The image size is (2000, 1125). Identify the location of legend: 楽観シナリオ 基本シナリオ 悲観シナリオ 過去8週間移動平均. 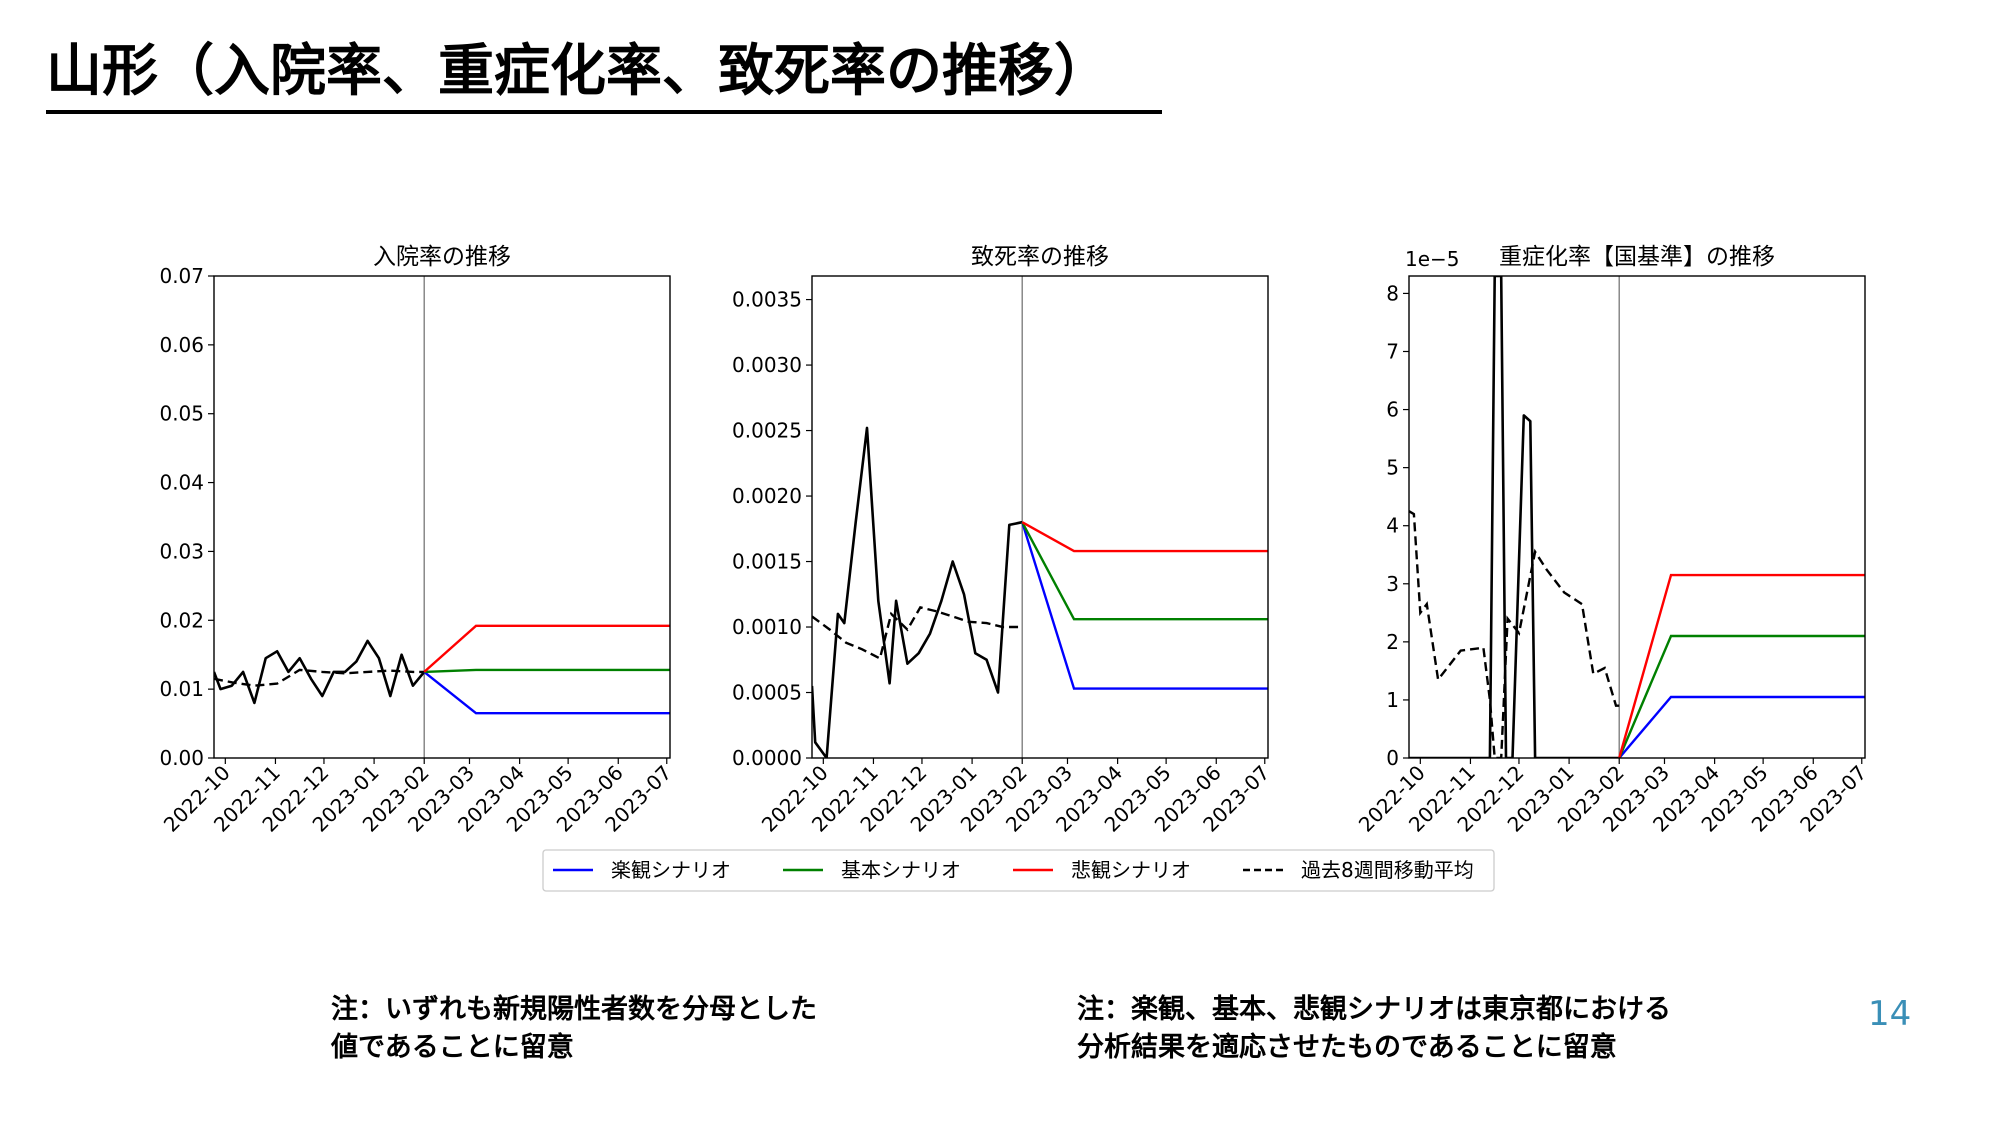
(1018, 870).